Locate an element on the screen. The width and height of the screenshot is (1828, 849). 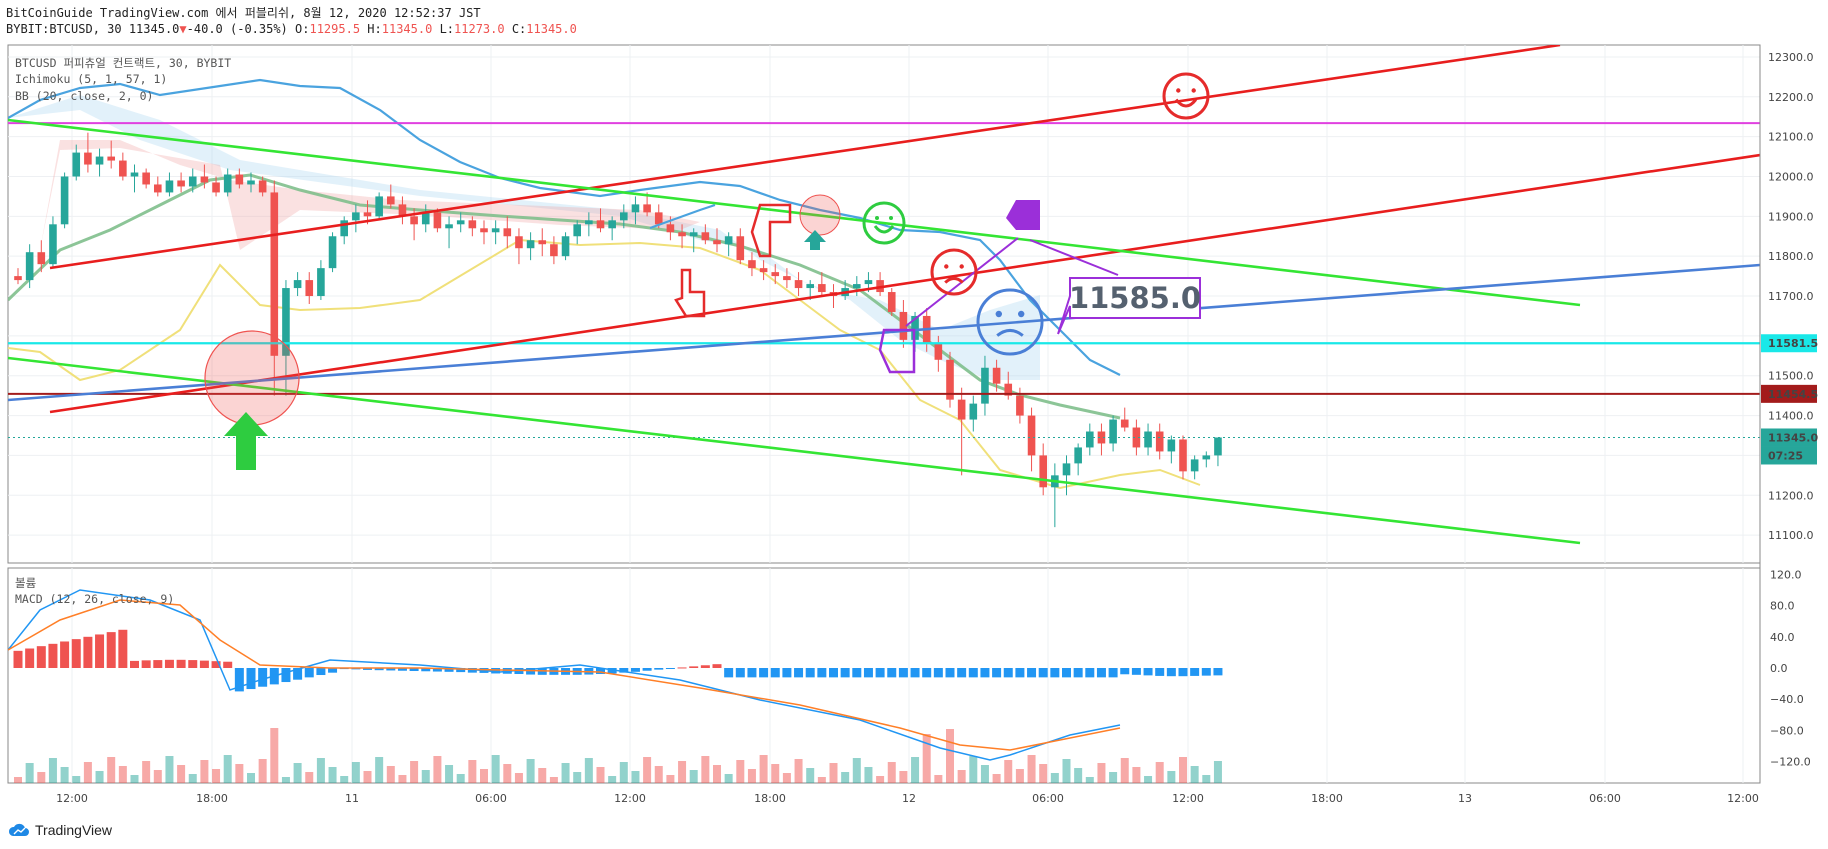
open-label: O: is located at coordinates (302, 29).